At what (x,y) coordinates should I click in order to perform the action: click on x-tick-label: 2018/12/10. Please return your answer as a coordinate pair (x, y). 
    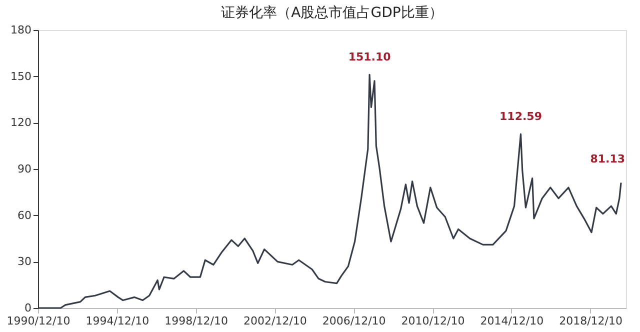
    Looking at the image, I should click on (591, 321).